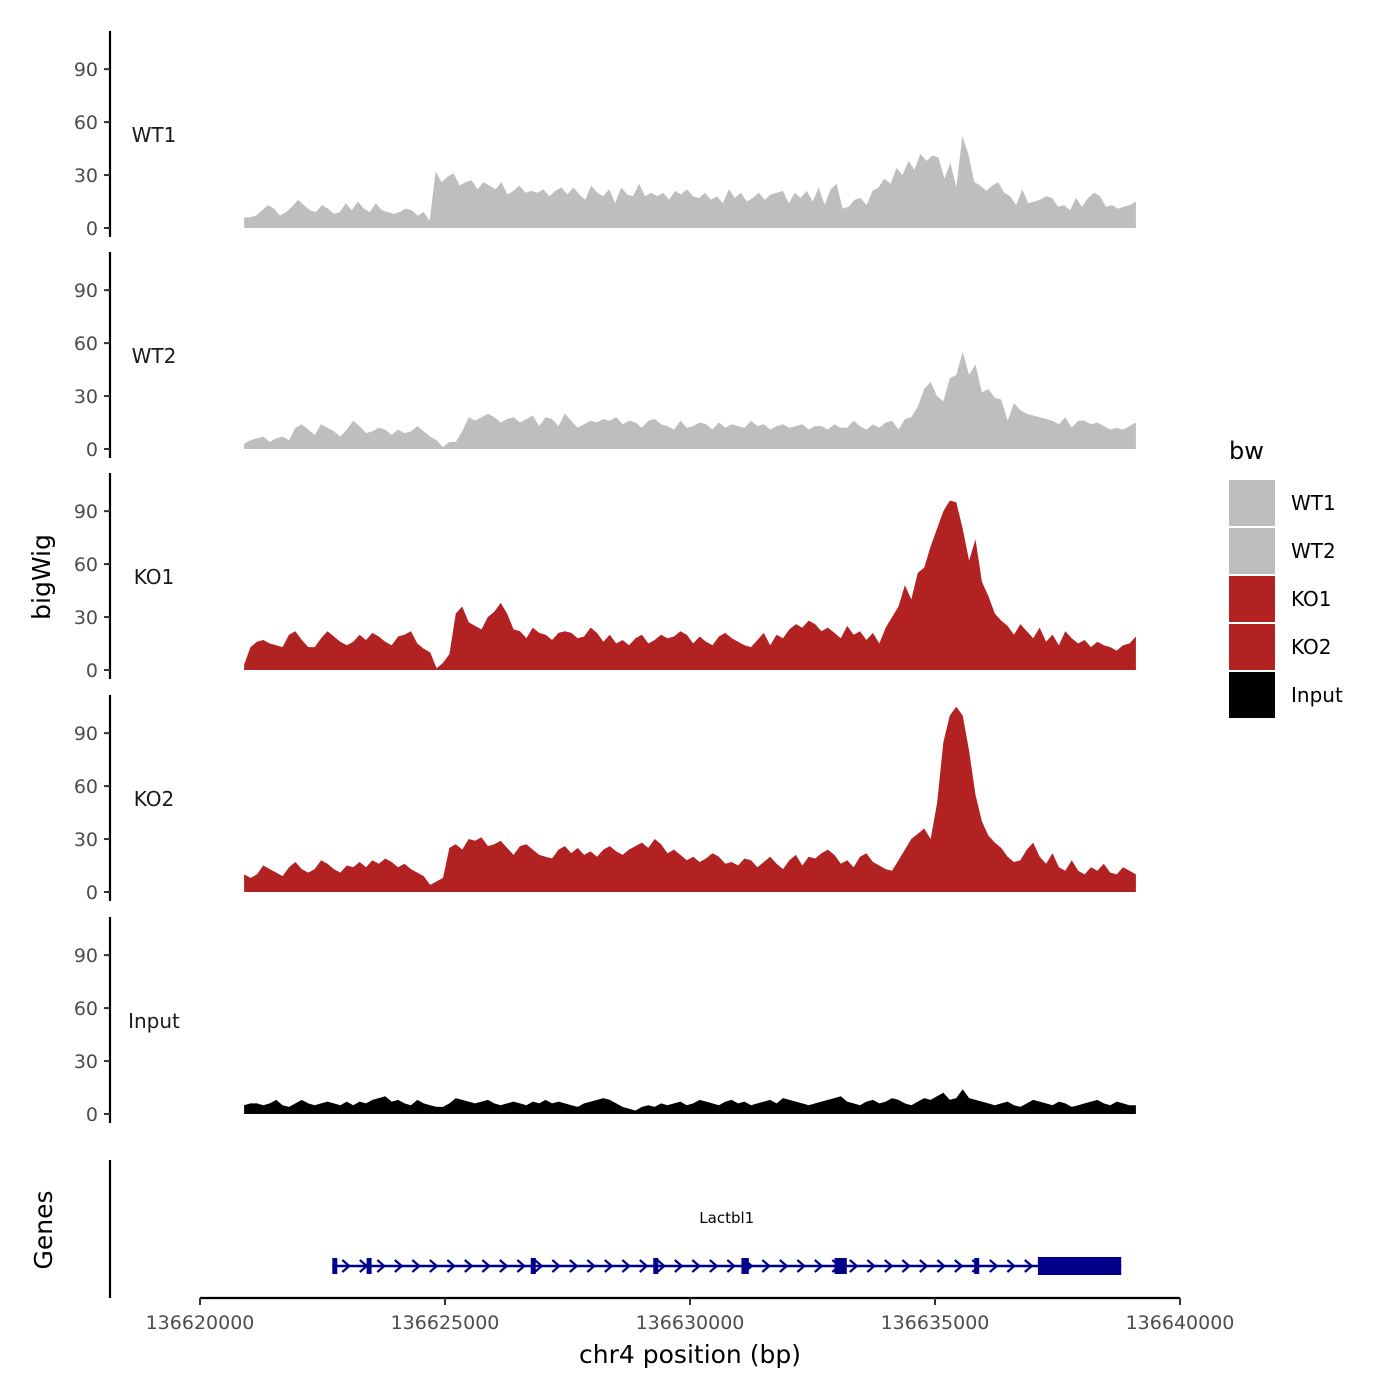 The width and height of the screenshot is (1400, 1400). Describe the element at coordinates (154, 1021) in the screenshot. I see `track-label: Input` at that location.